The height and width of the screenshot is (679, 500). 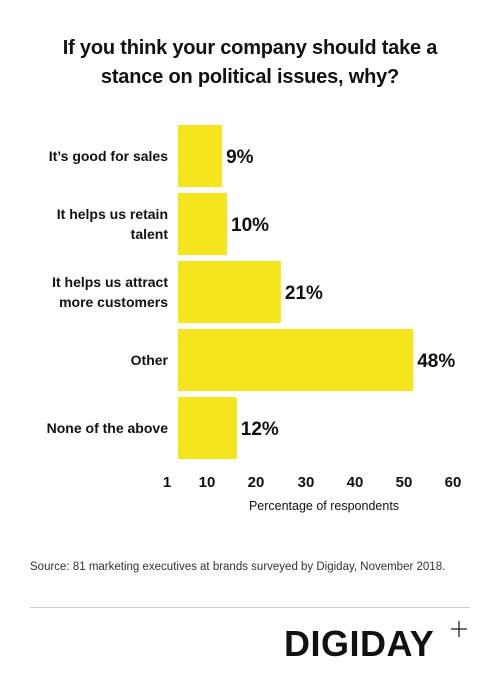 What do you see at coordinates (250, 607) in the screenshot?
I see `footer-divider` at bounding box center [250, 607].